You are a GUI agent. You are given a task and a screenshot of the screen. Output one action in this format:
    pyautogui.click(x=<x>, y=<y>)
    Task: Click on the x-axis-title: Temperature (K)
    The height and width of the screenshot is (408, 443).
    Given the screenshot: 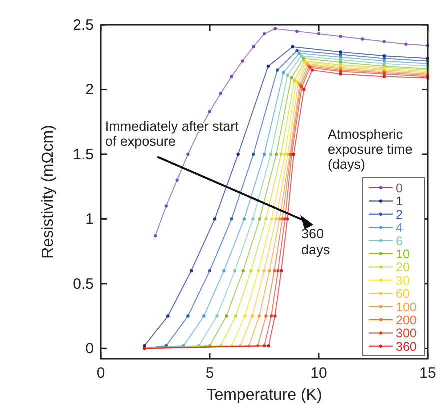 What is the action you would take?
    pyautogui.click(x=264, y=395)
    